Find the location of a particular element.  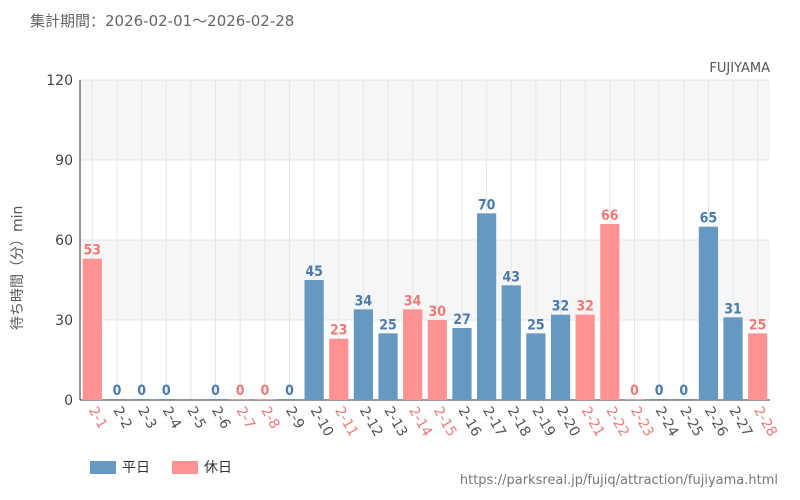

legend-label-weekday: 平日 is located at coordinates (136, 468).